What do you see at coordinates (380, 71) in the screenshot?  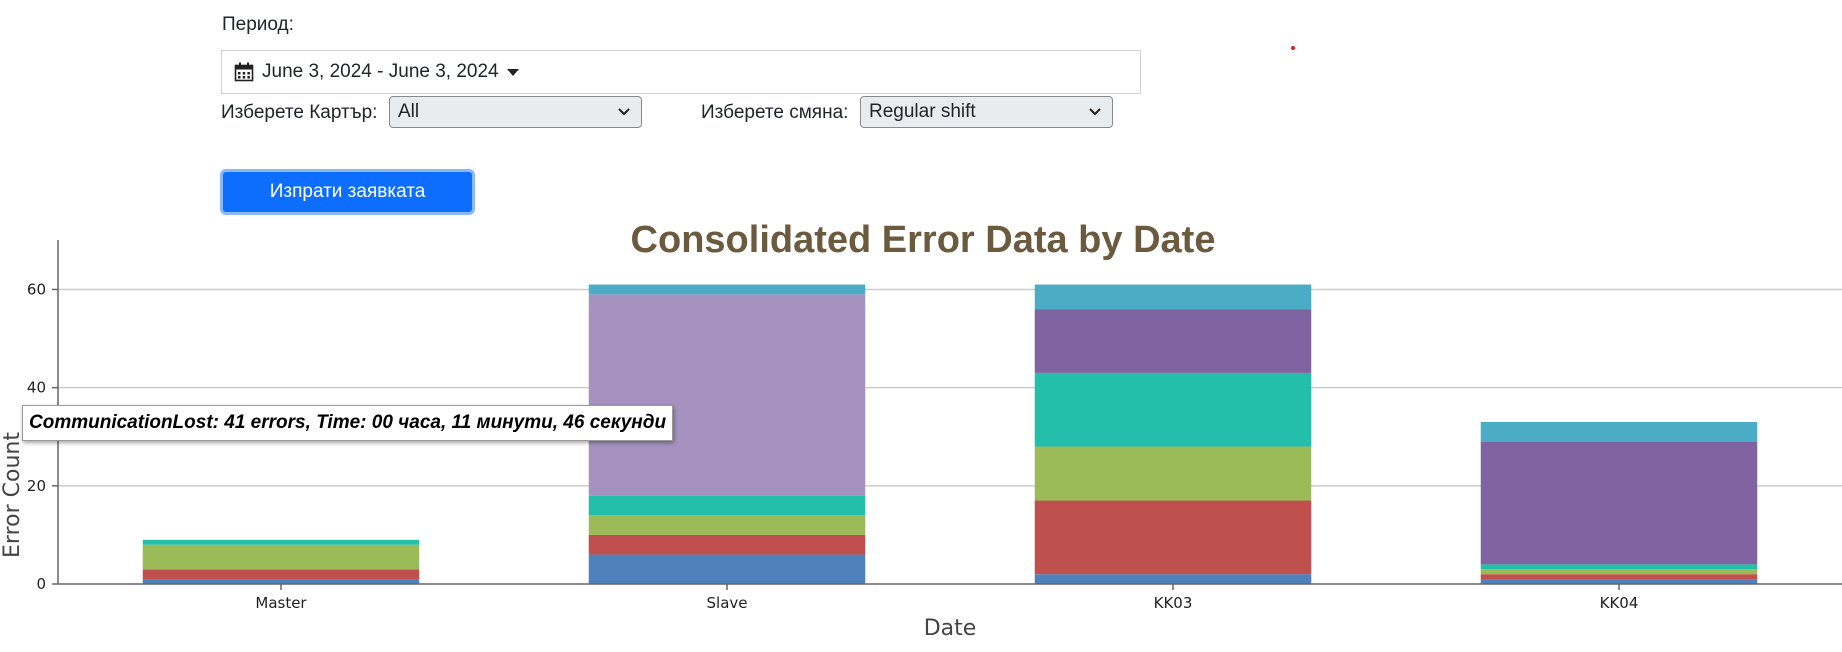 I see `date-range-value: June 3, 2024 - June 3, 2024` at bounding box center [380, 71].